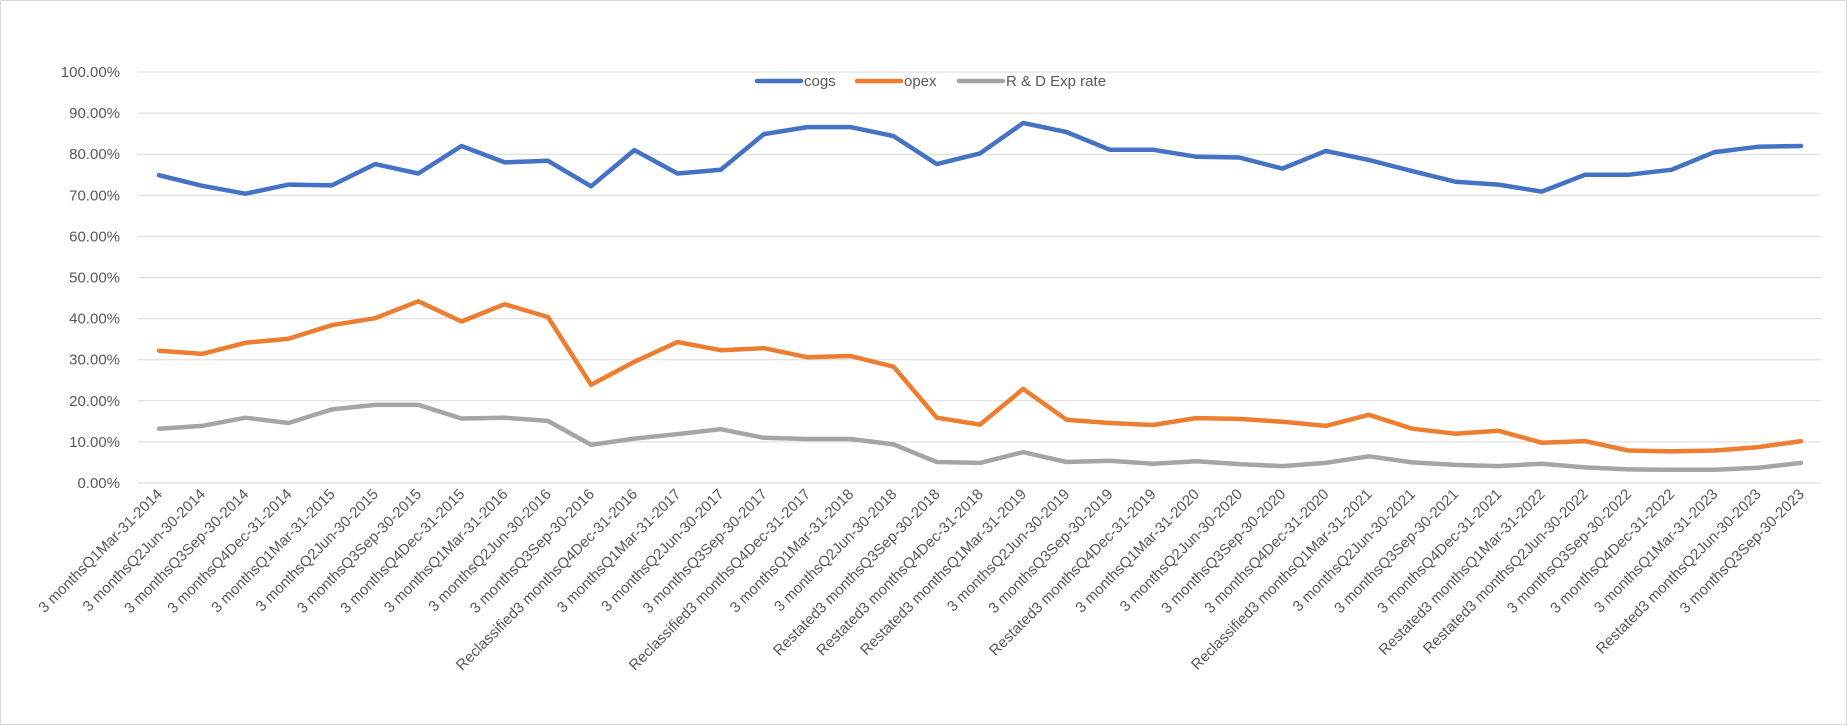  What do you see at coordinates (1056, 81) in the screenshot?
I see `legend-label: R & D Exp rate` at bounding box center [1056, 81].